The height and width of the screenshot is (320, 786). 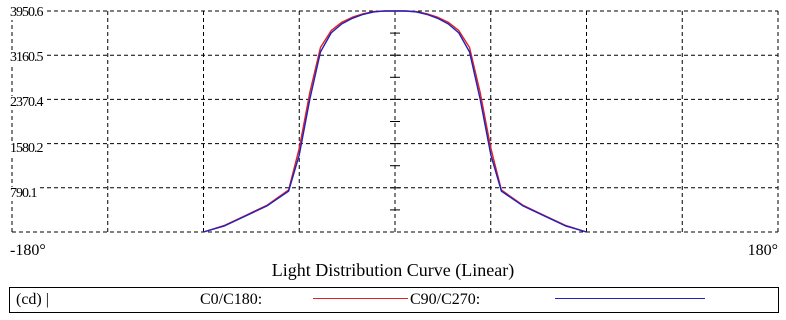 What do you see at coordinates (32, 299) in the screenshot?
I see `unit-label: (cd) |` at bounding box center [32, 299].